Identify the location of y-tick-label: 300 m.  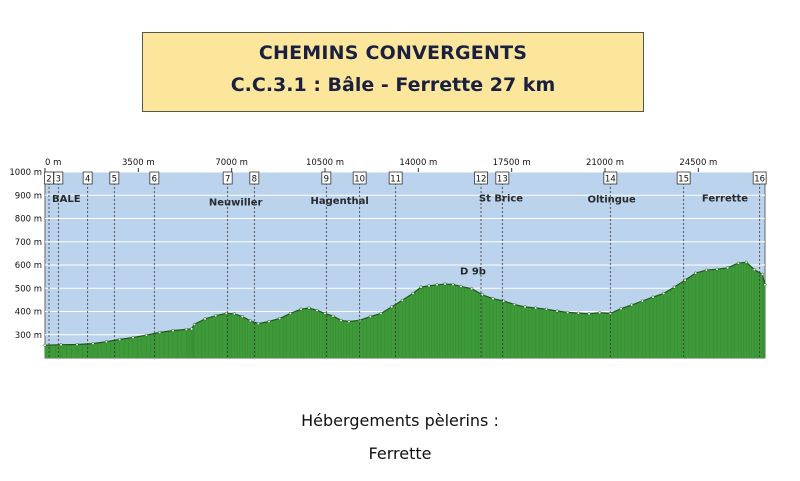
(28, 336).